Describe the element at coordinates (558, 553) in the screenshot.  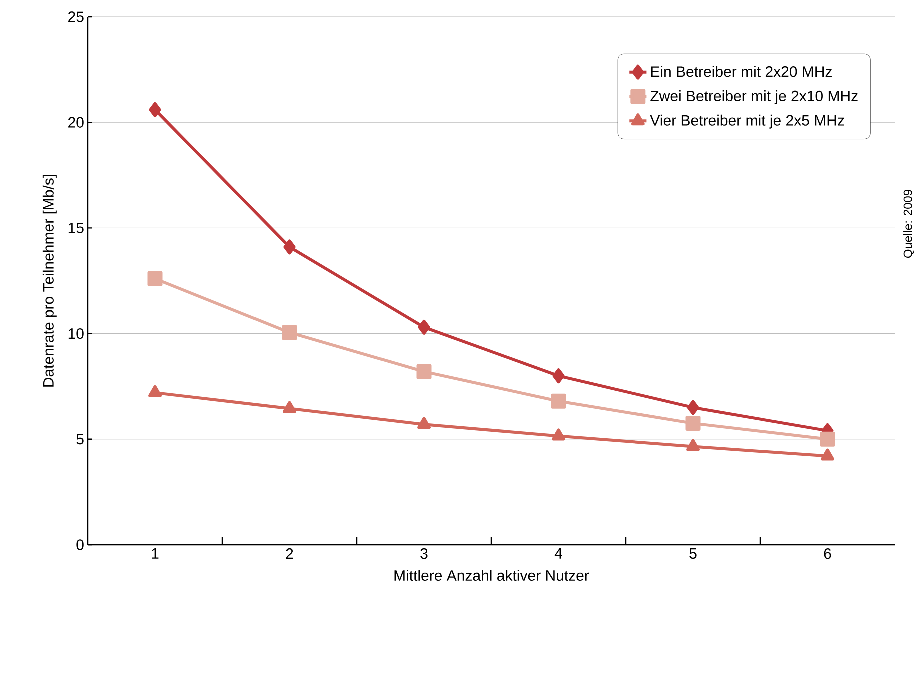
I see `x-tick-label: 4` at that location.